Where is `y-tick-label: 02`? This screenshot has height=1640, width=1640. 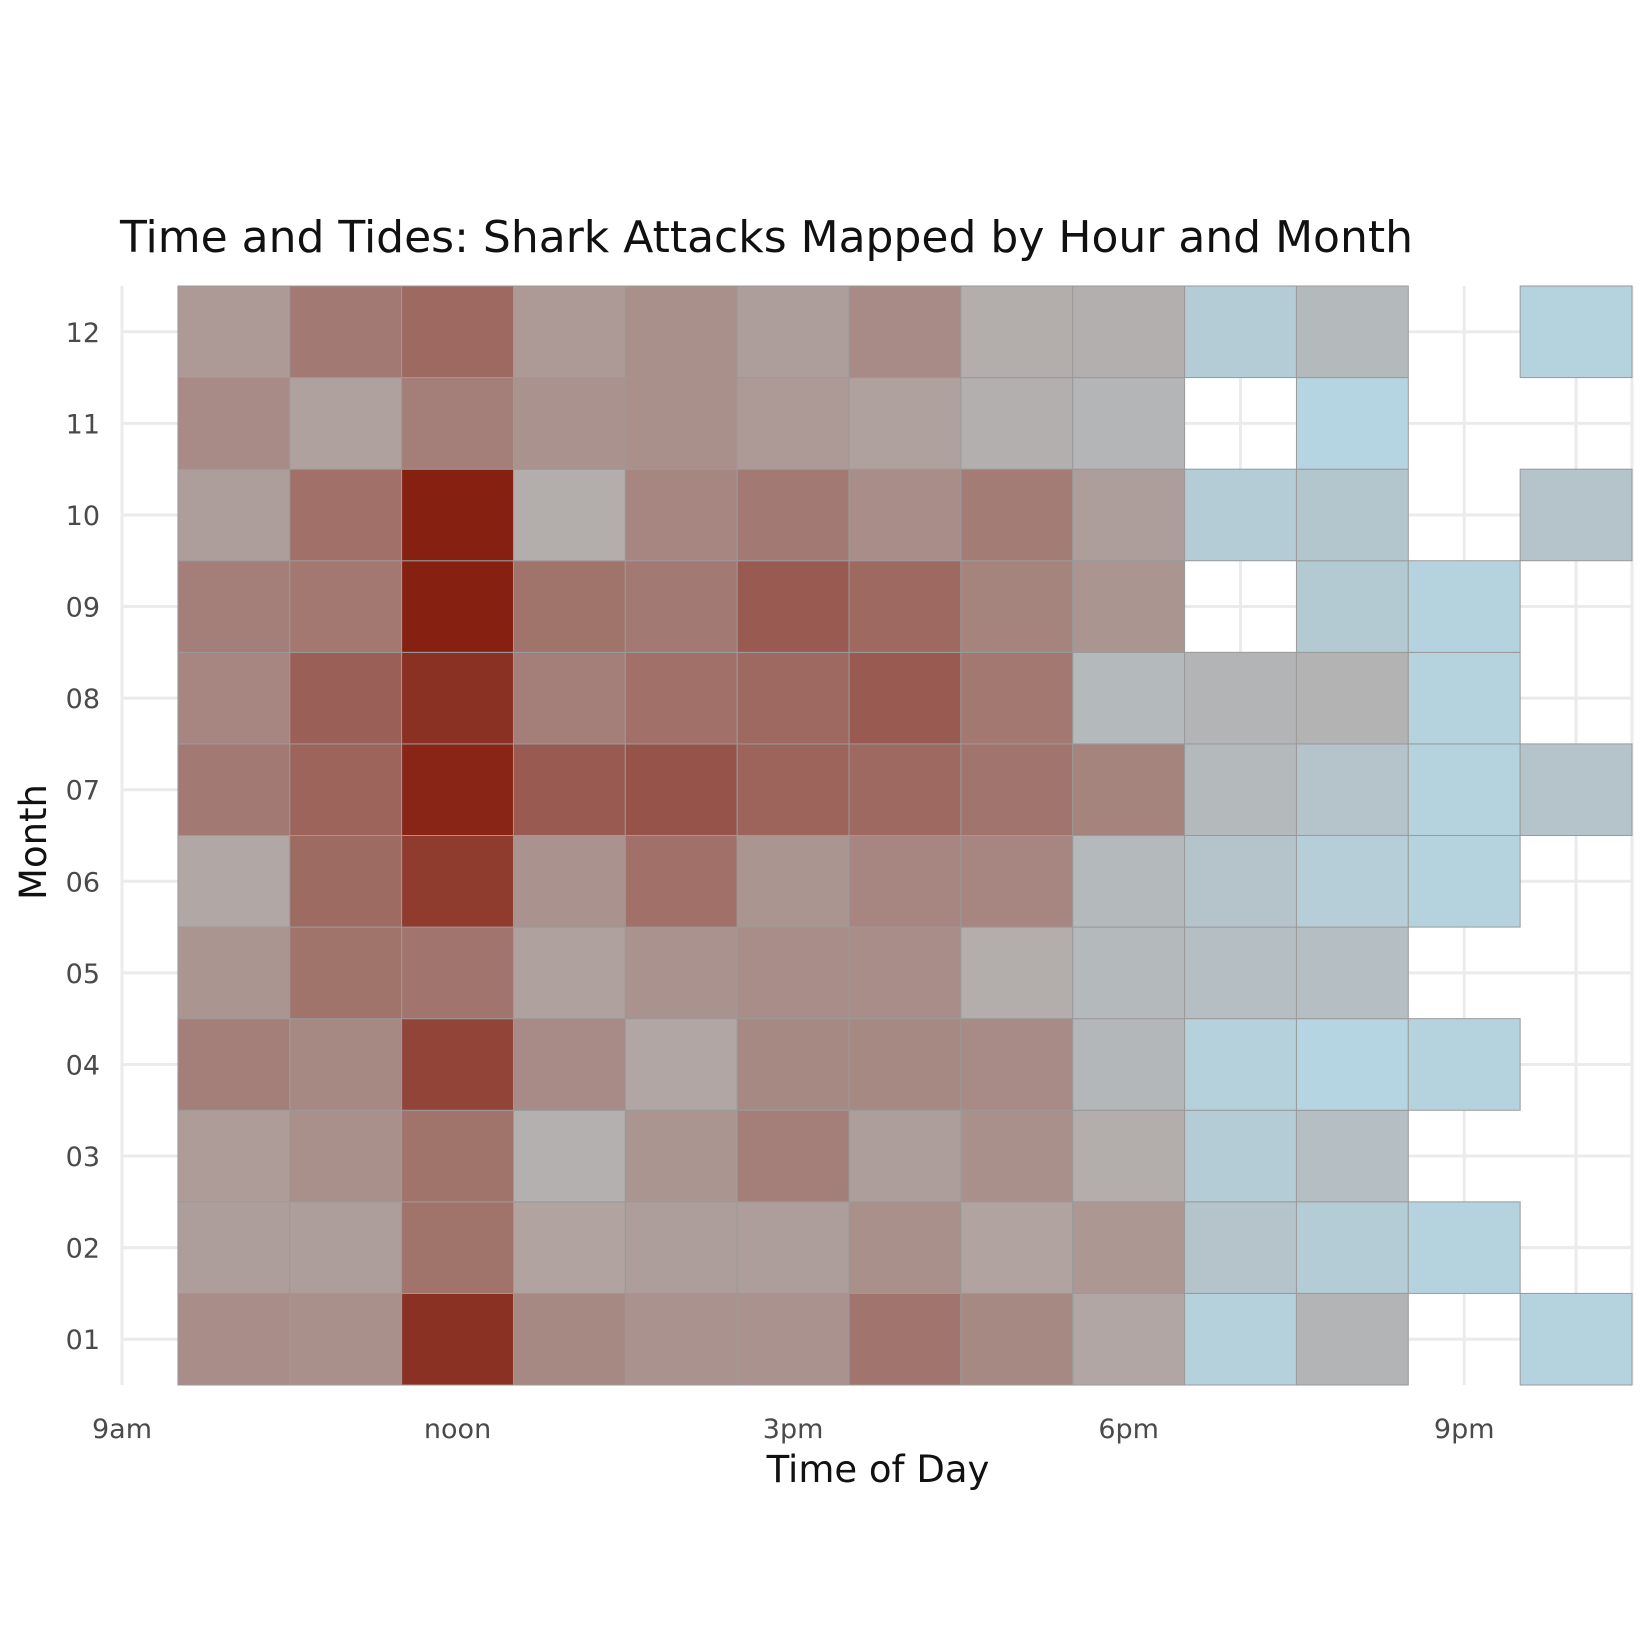
y-tick-label: 02 is located at coordinates (83, 1249).